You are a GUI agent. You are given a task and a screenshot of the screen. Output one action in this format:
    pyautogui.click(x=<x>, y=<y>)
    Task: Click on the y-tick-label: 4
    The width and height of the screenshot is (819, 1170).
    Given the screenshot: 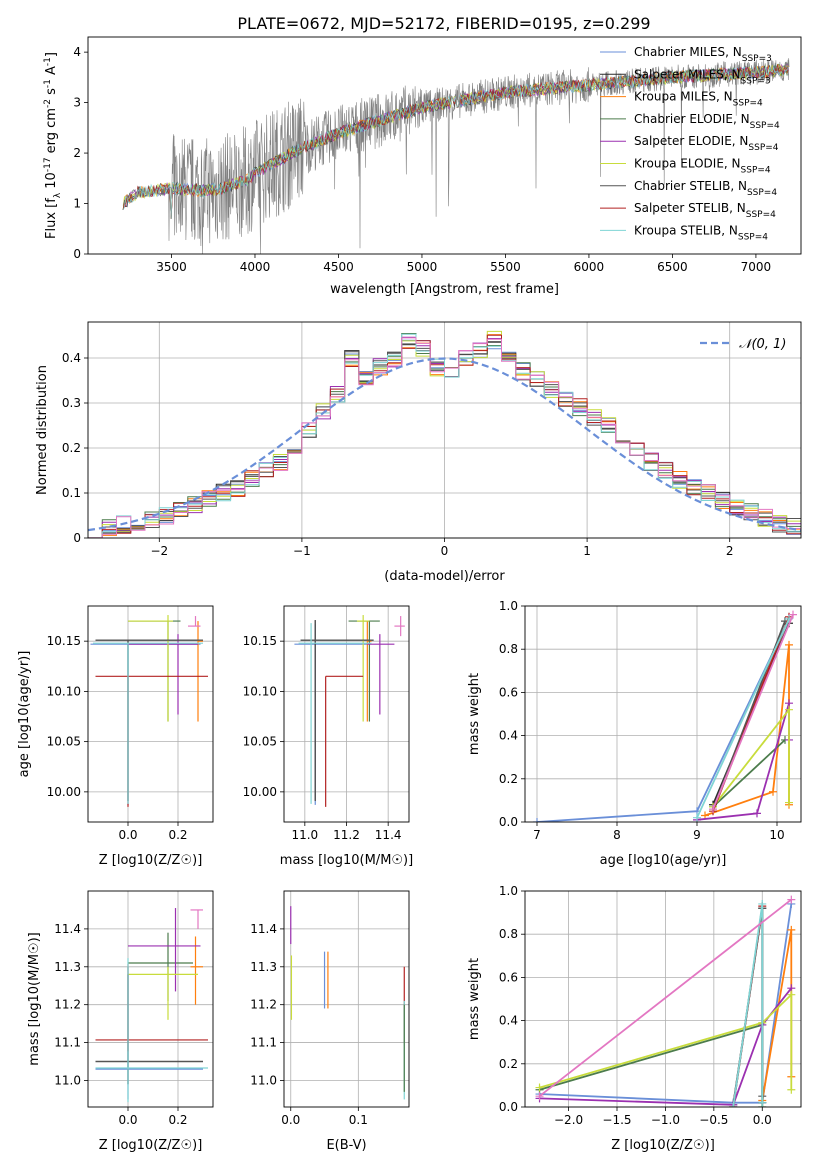 What is the action you would take?
    pyautogui.click(x=77, y=52)
    